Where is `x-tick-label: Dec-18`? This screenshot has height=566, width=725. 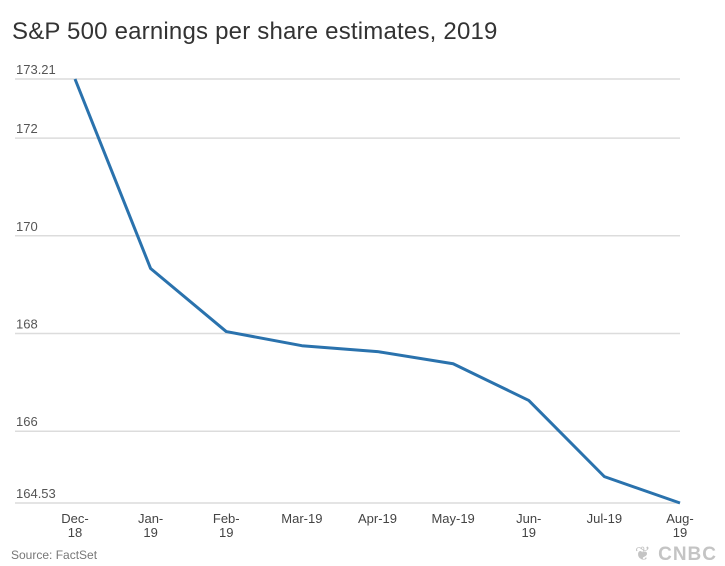
x-tick-label: Dec-18 is located at coordinates (74, 525).